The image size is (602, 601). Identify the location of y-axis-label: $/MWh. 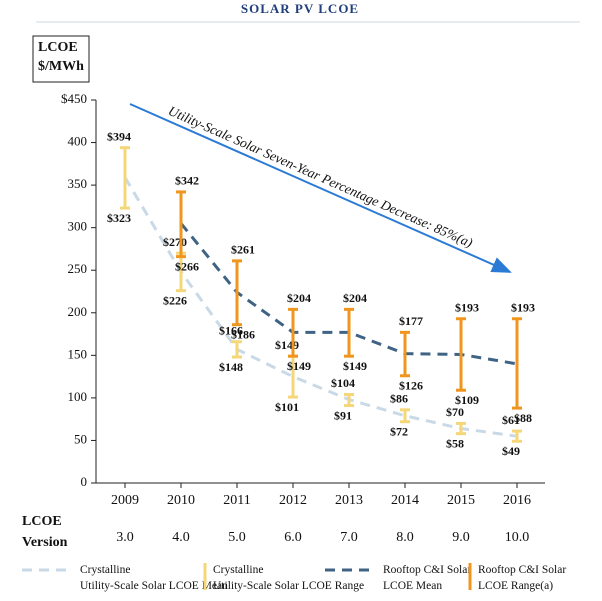
(61, 66).